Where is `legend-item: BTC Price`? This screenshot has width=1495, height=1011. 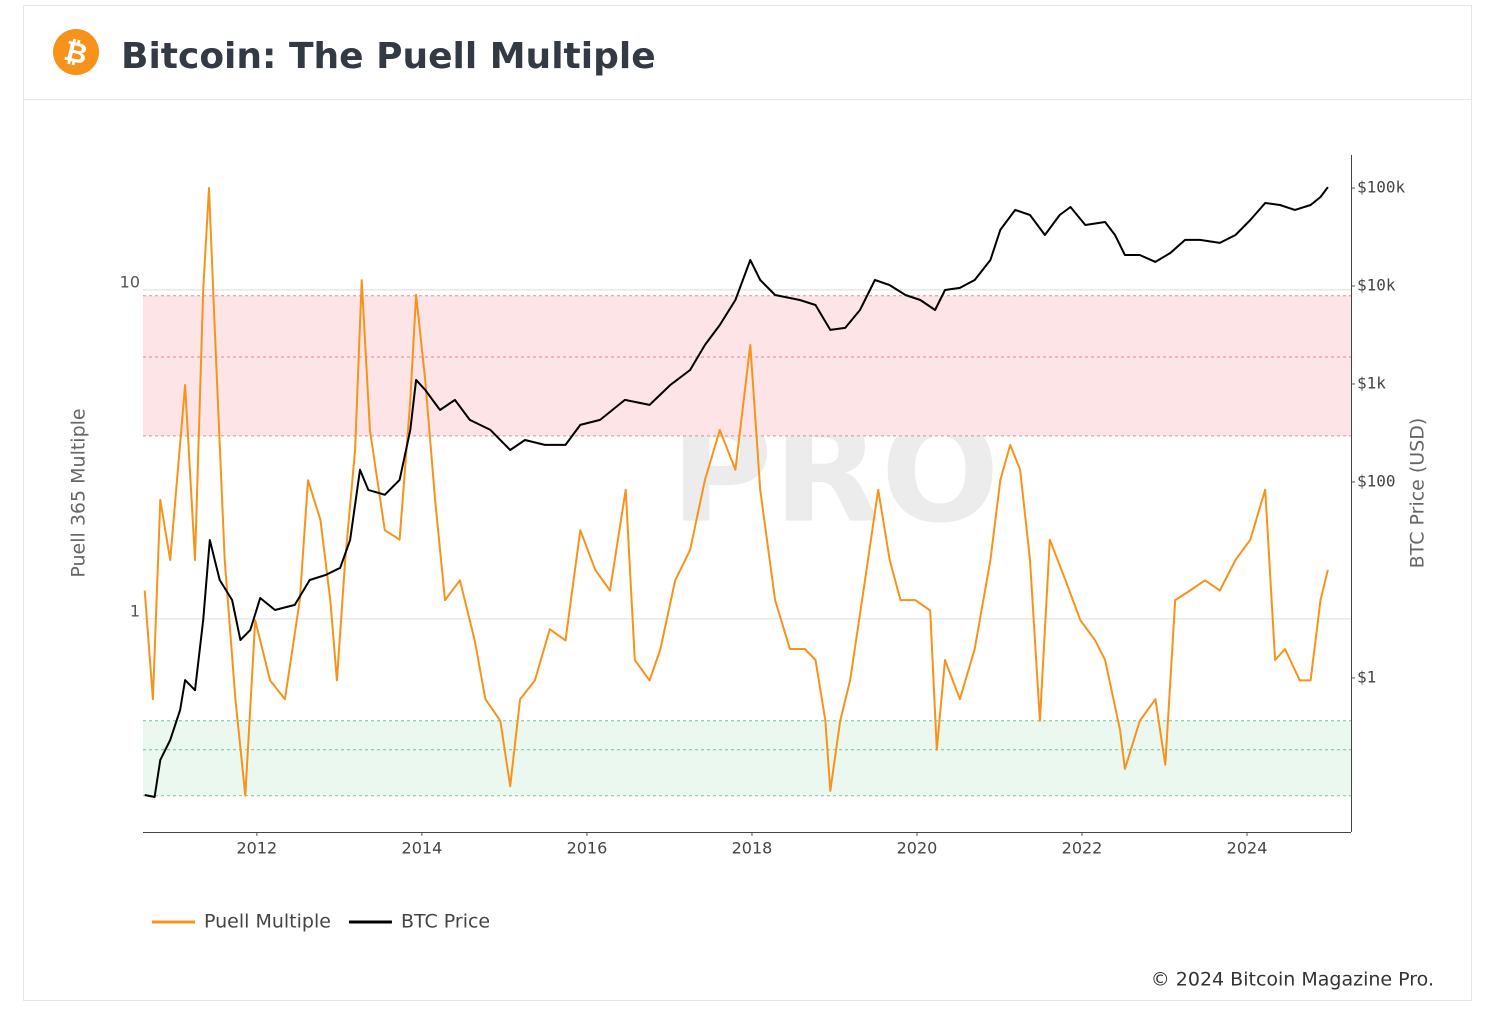
legend-item: BTC Price is located at coordinates (419, 922).